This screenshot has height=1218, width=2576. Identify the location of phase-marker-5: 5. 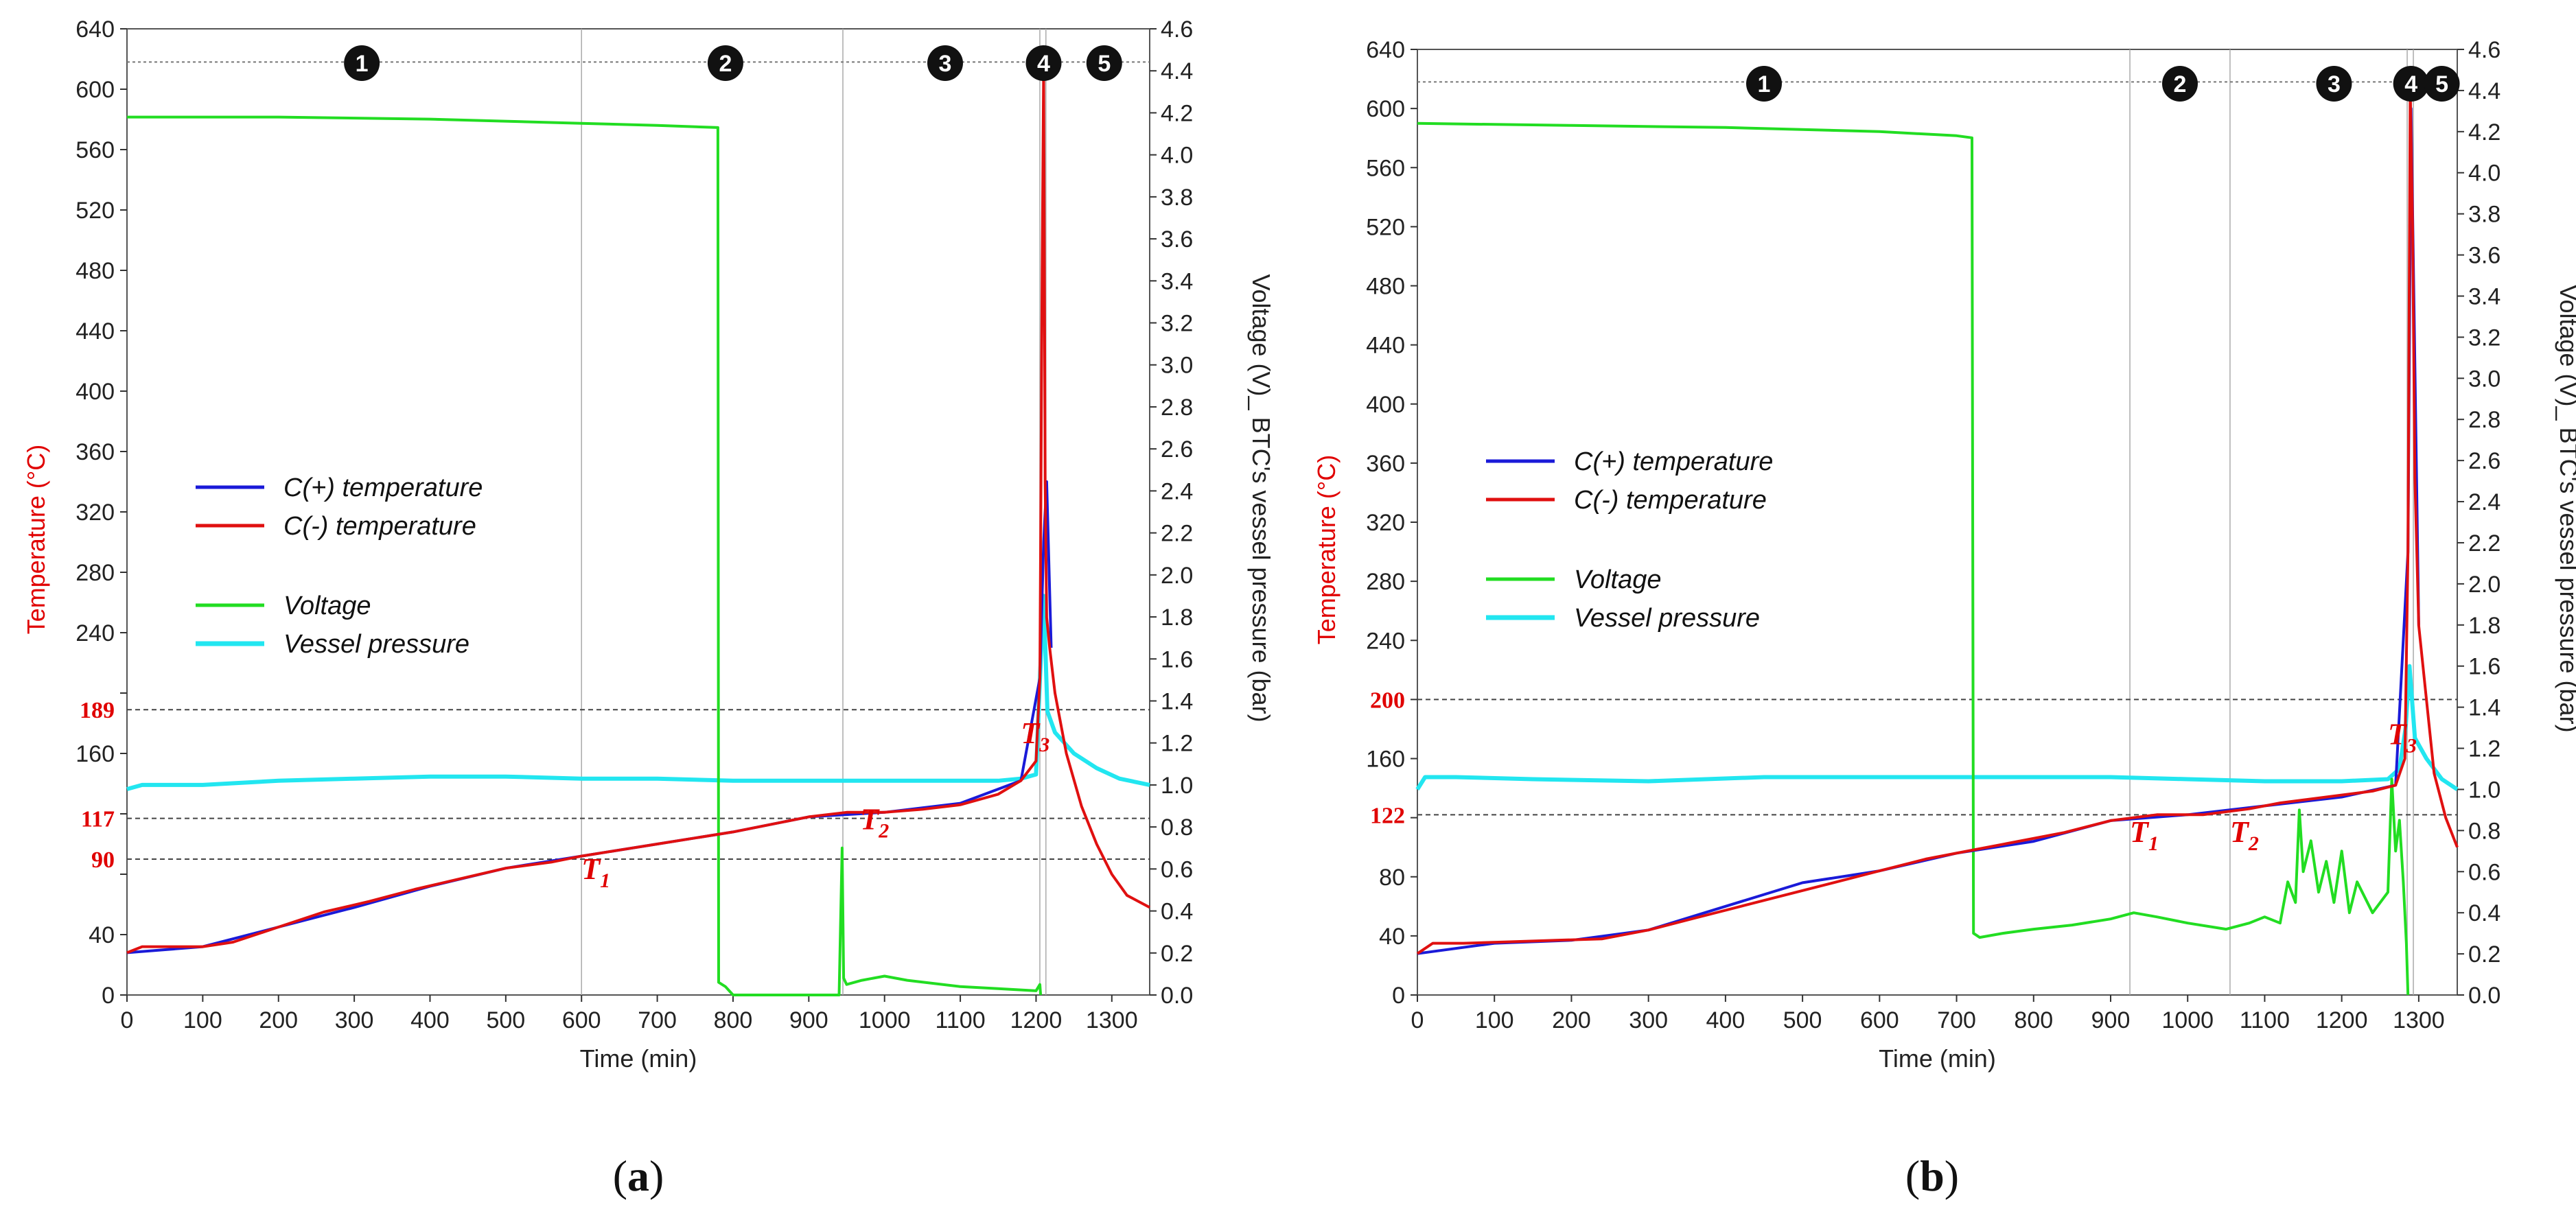
(1104, 63).